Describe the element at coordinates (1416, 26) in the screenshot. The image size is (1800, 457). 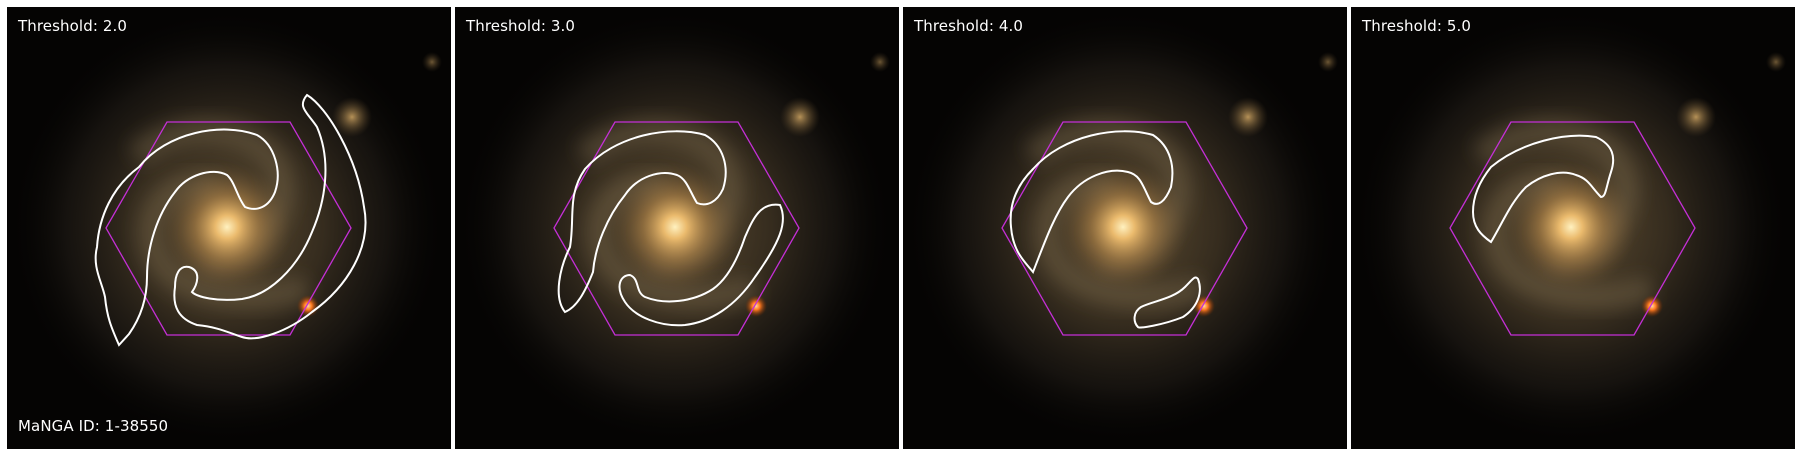
I see `threshold-label: Threshold: 5.0` at that location.